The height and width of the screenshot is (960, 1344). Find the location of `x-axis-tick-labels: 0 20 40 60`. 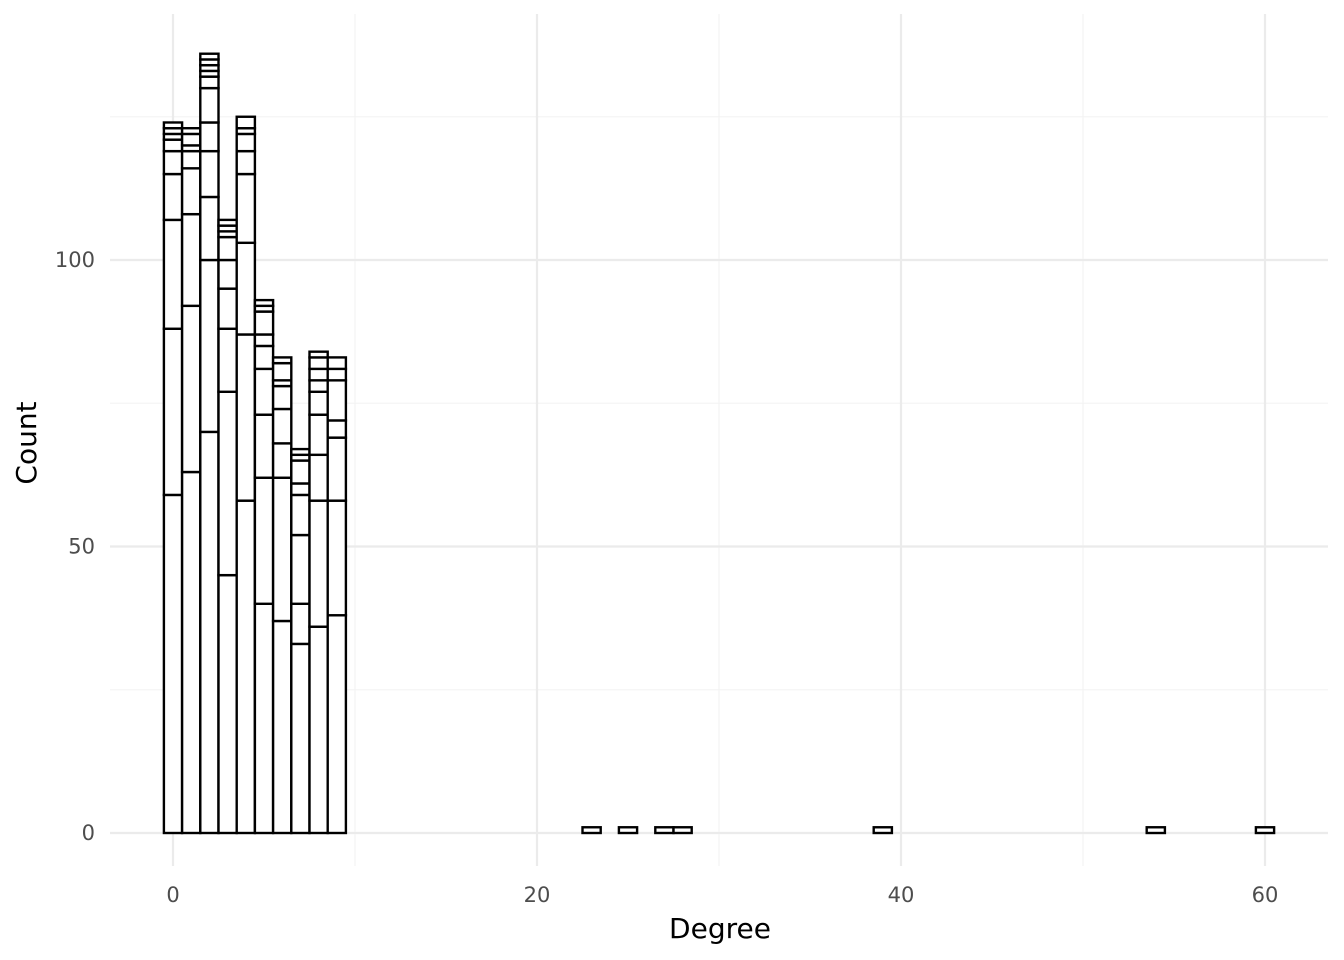

x-axis-tick-labels: 0 20 40 60 is located at coordinates (722, 895).